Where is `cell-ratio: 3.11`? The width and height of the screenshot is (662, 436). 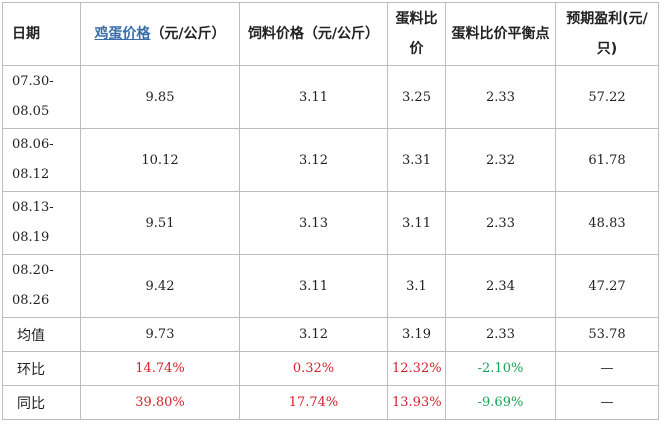 cell-ratio: 3.11 is located at coordinates (416, 223).